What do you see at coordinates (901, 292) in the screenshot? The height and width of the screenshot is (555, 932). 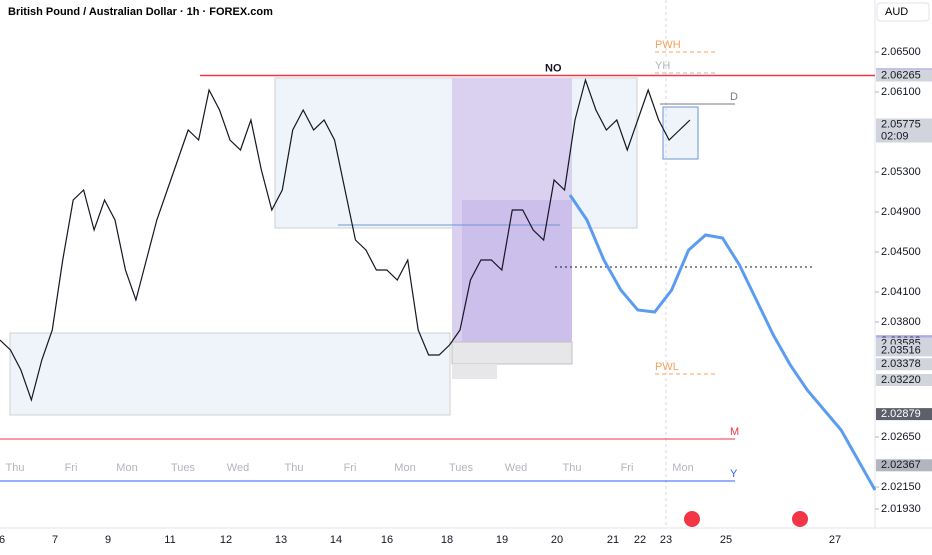 I see `y-tick-label: 2.04100` at bounding box center [901, 292].